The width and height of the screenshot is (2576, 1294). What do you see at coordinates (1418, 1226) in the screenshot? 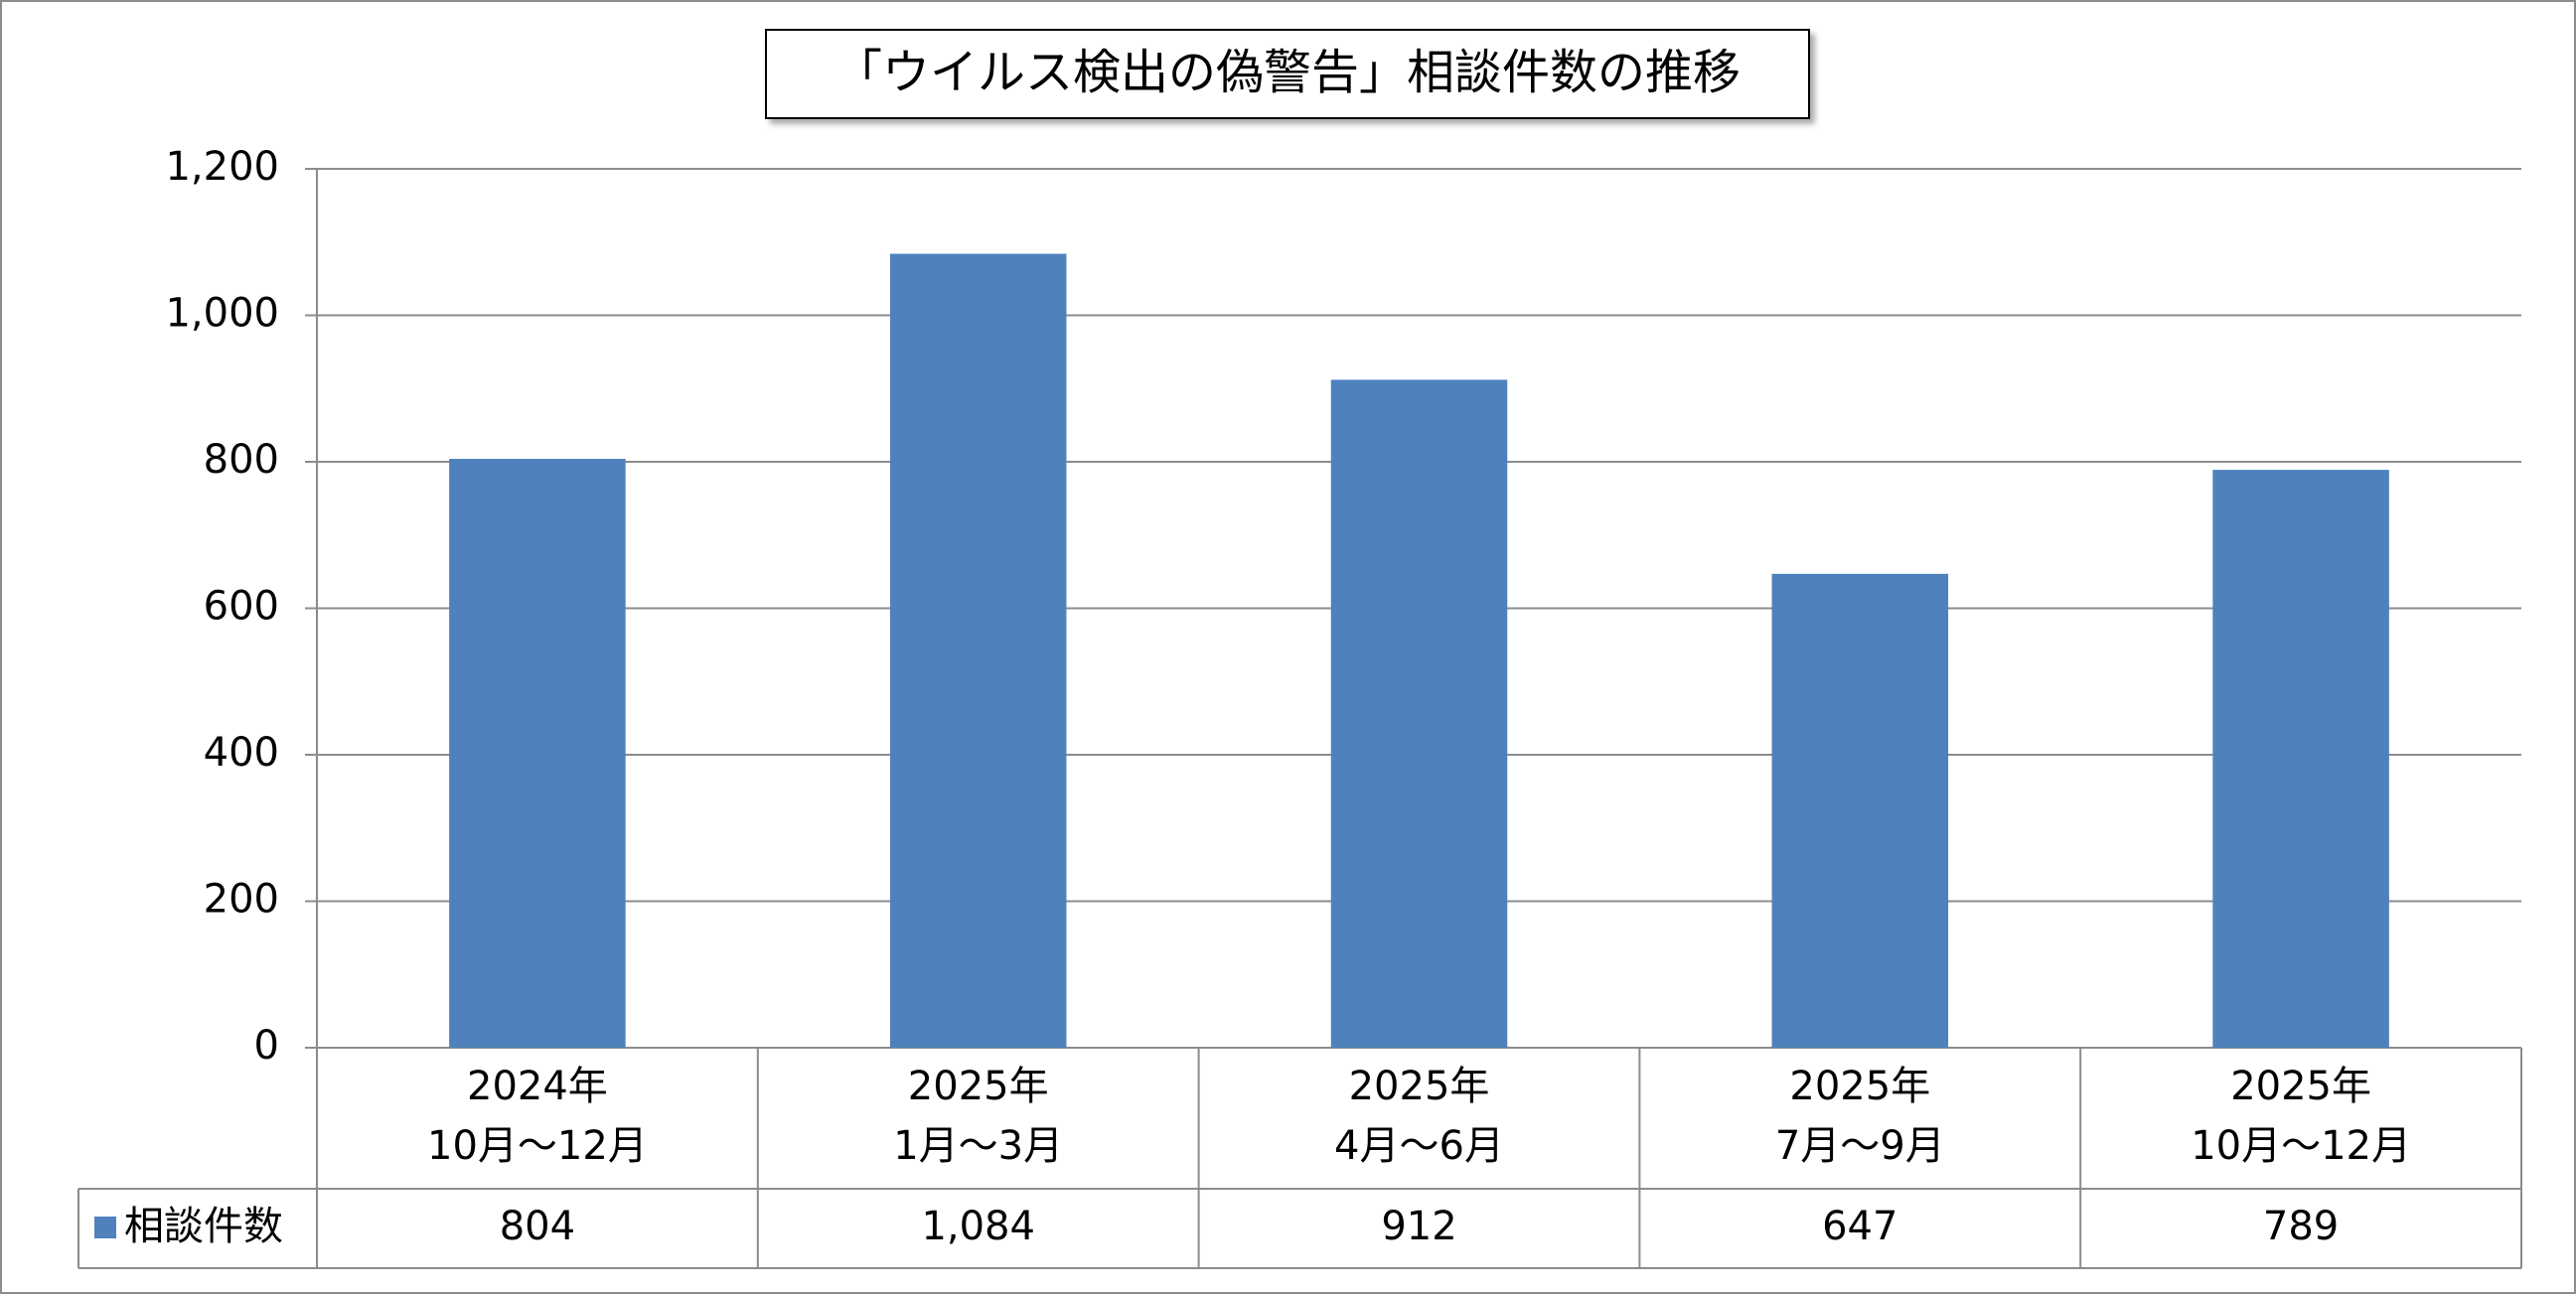
I see `value-label: 912` at bounding box center [1418, 1226].